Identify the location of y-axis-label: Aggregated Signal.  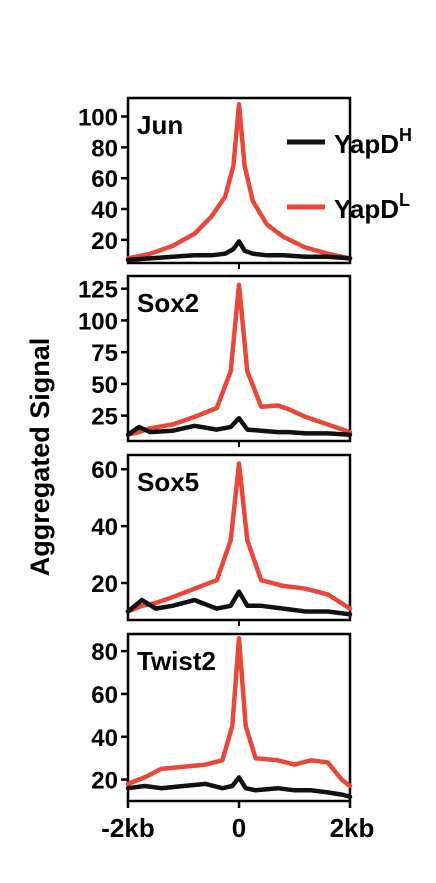
(40, 457).